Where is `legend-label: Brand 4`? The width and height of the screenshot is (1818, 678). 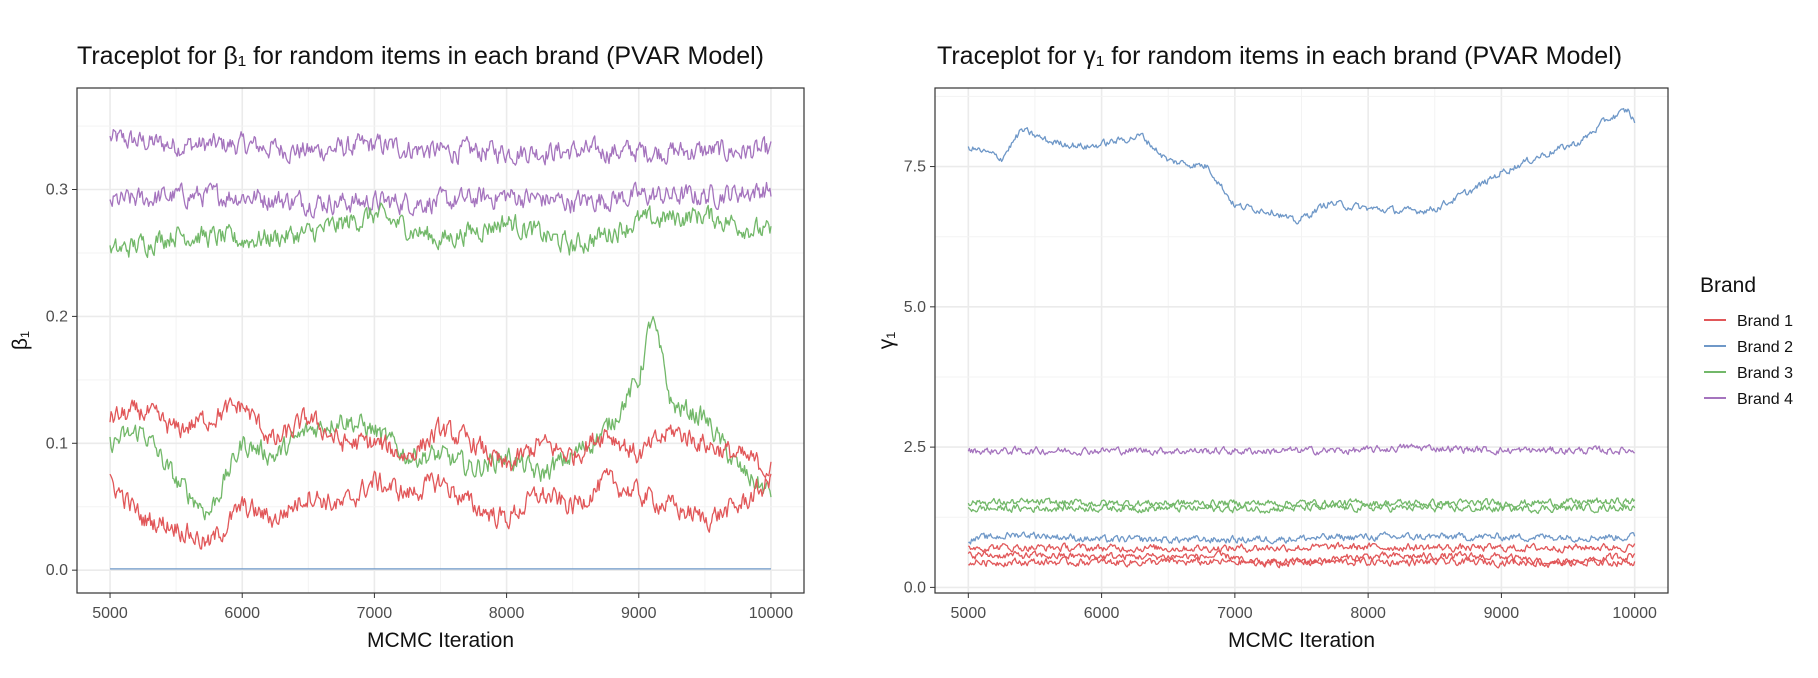
legend-label: Brand 4 is located at coordinates (1765, 399).